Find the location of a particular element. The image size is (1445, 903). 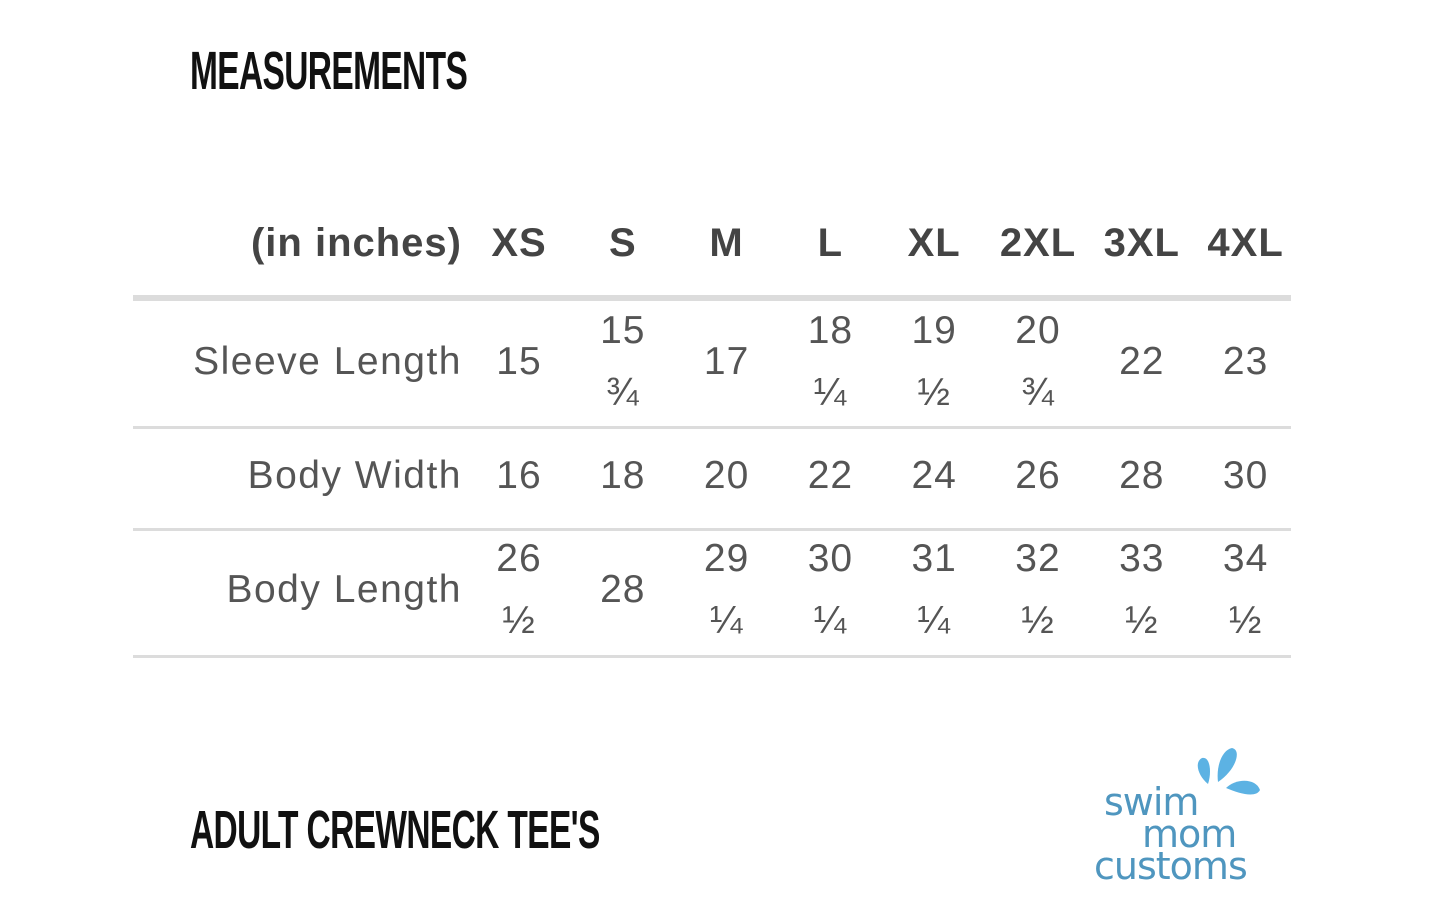

measurement-cell: 32 ½ is located at coordinates (1038, 589).